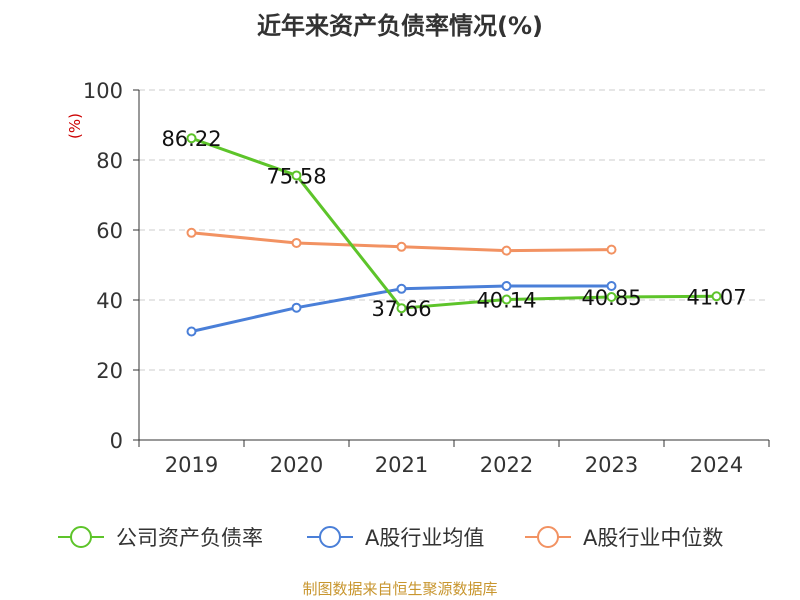 The image size is (800, 600). Describe the element at coordinates (103, 91) in the screenshot. I see `y-tick-label: 100` at that location.